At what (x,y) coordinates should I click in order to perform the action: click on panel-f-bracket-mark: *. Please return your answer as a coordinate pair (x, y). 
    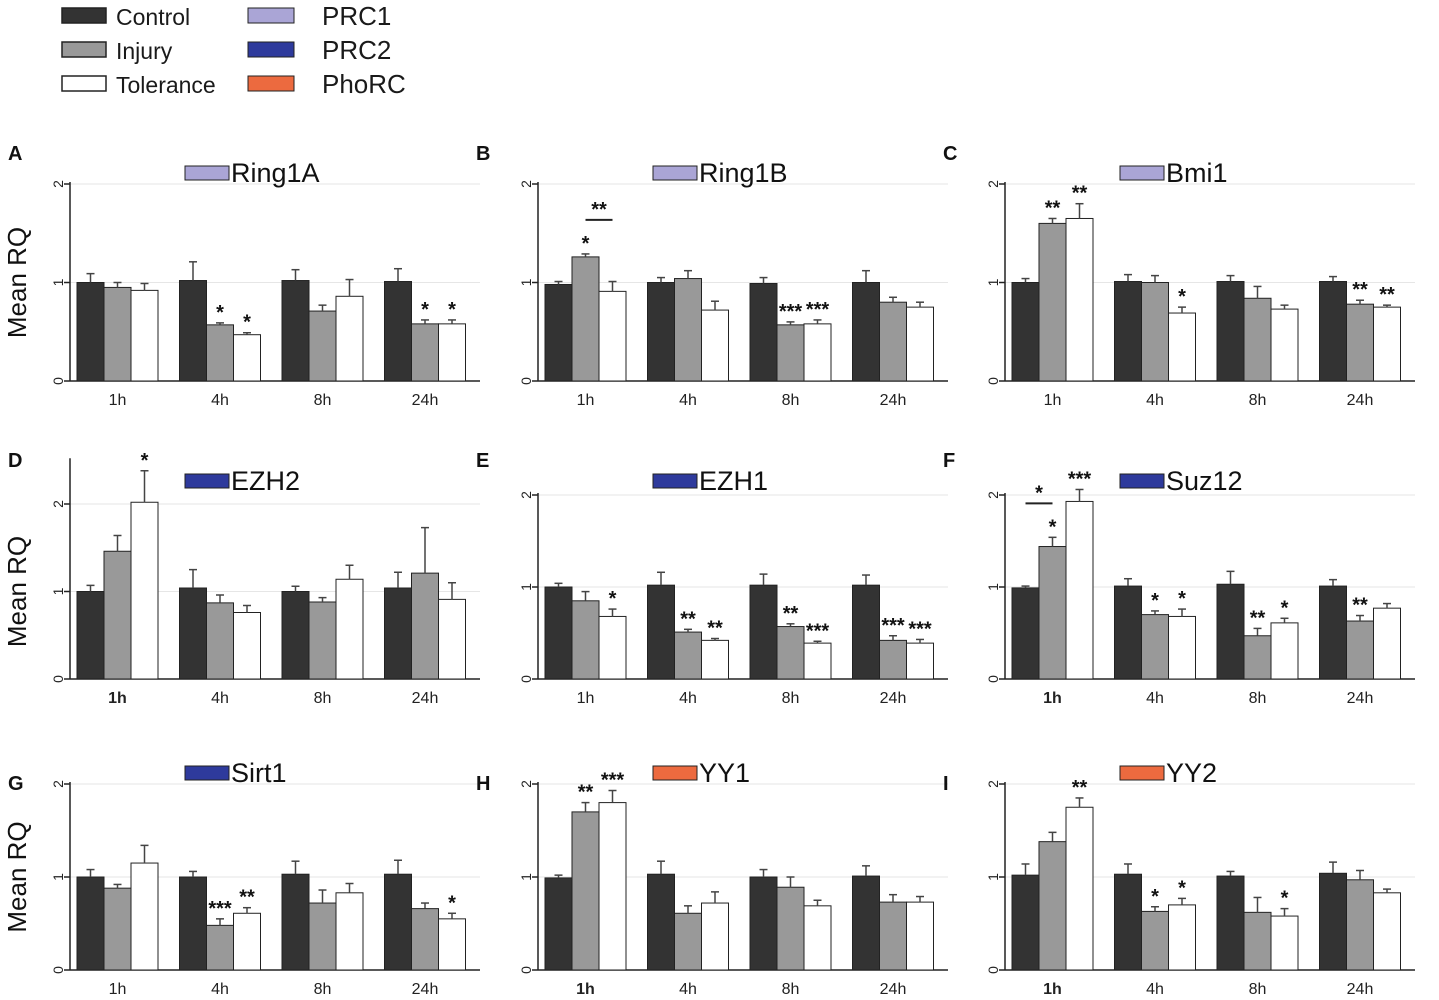
    Looking at the image, I should click on (1039, 493).